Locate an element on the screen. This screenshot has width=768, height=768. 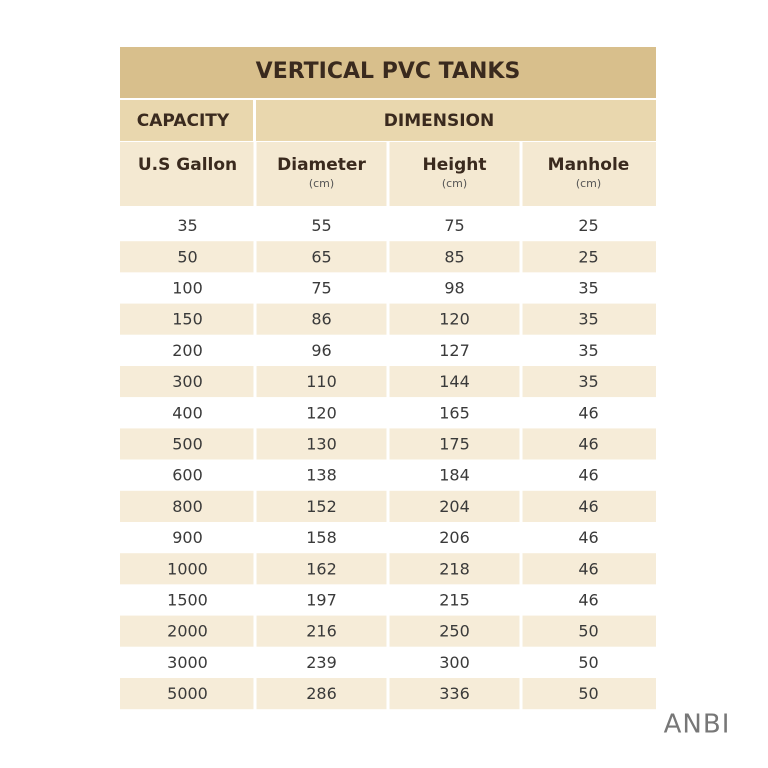
table-cell: 65 is located at coordinates (321, 256).